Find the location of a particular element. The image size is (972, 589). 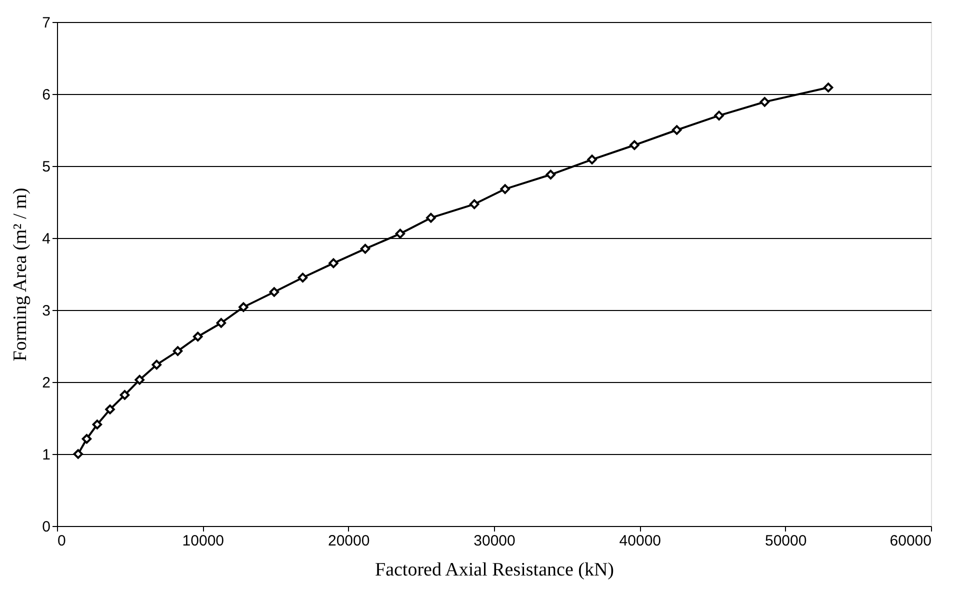

y-tick-label: 4 is located at coordinates (46, 239).